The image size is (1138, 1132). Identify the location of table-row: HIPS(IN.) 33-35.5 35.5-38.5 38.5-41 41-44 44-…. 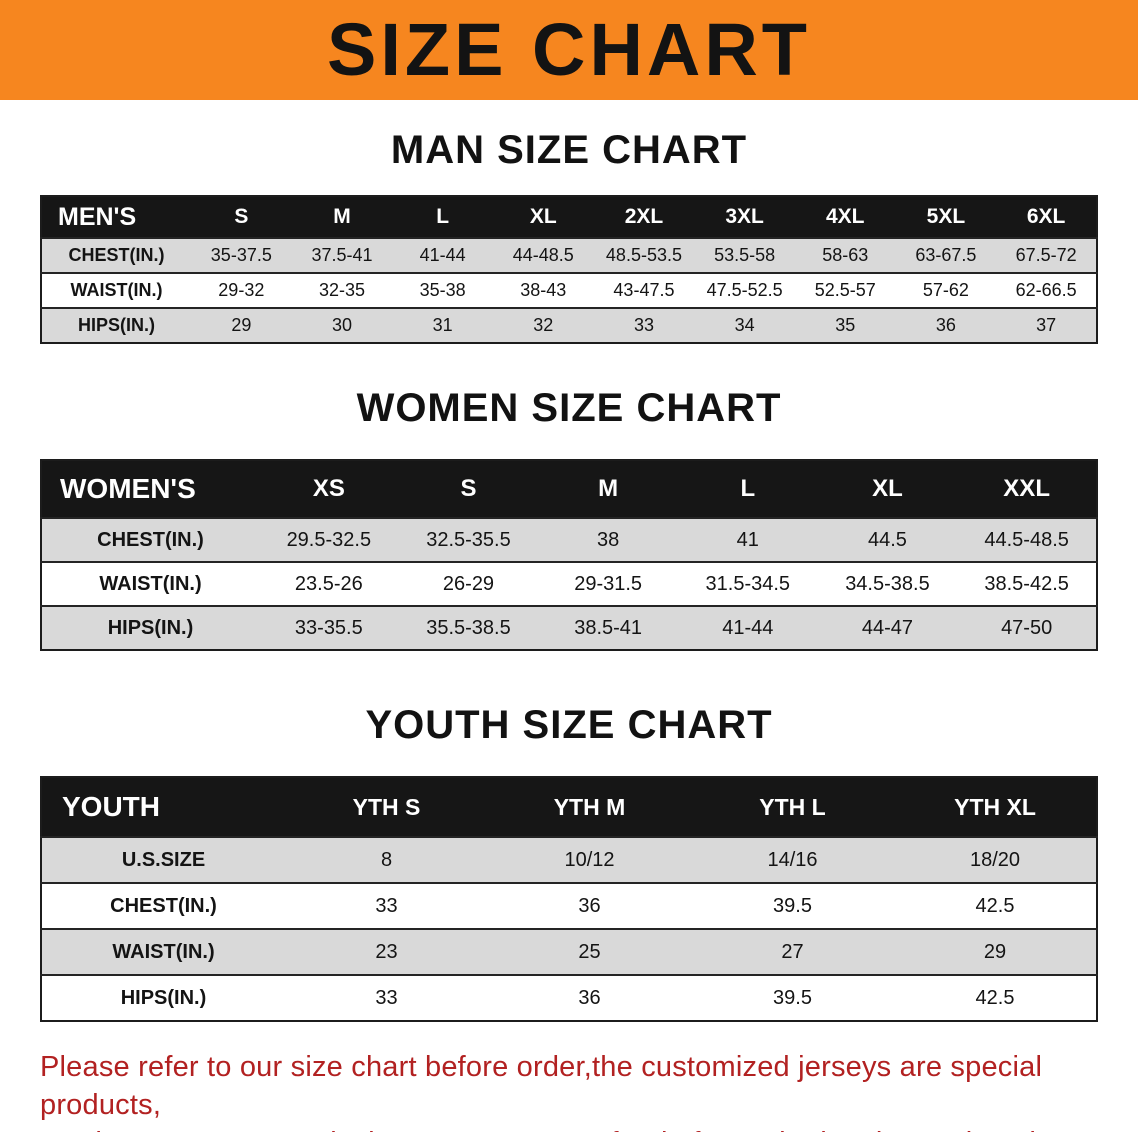
(569, 627).